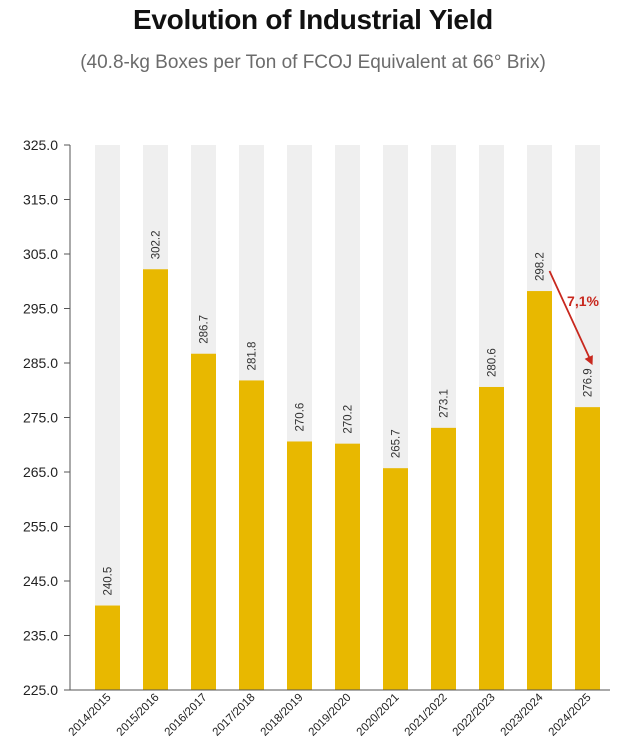 The height and width of the screenshot is (753, 626). I want to click on x-tick-label-6: 2020/2021, so click(378, 715).